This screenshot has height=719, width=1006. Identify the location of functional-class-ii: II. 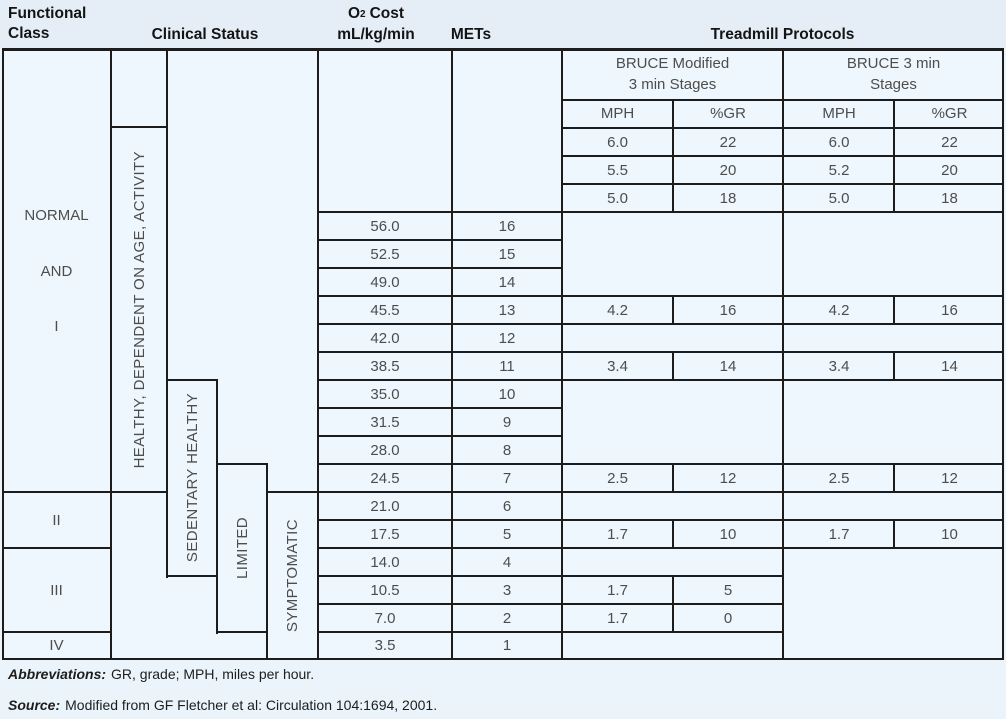
(56, 520).